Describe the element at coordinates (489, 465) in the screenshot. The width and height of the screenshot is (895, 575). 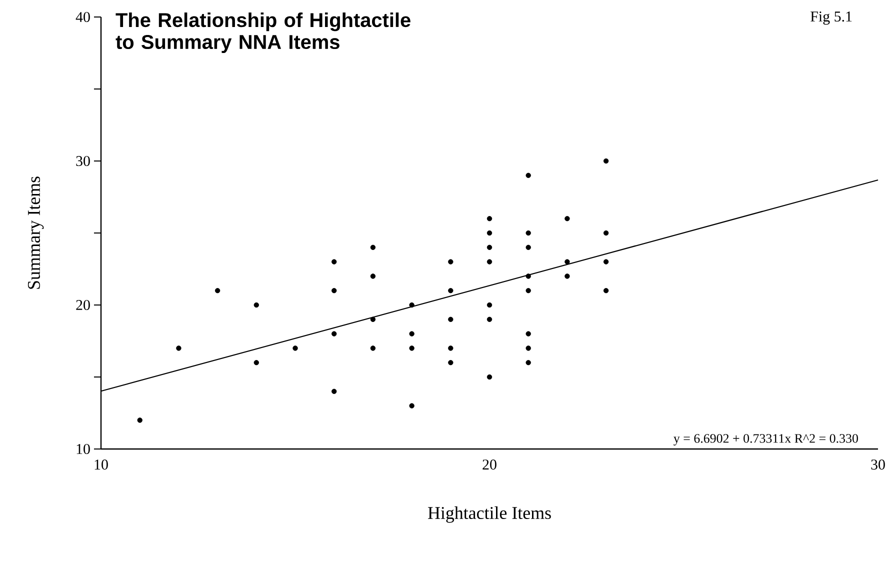
I see `x-tick-label: 20` at that location.